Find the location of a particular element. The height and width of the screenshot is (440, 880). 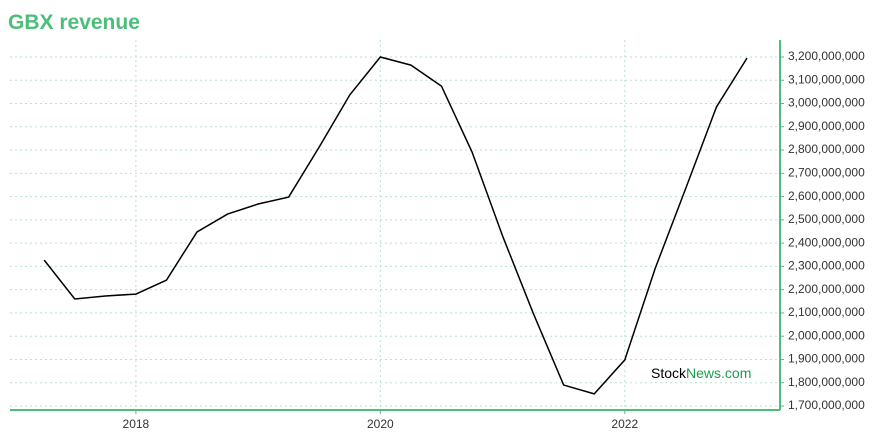

y-tick-label: 1,700,000,000 is located at coordinates (826, 405).